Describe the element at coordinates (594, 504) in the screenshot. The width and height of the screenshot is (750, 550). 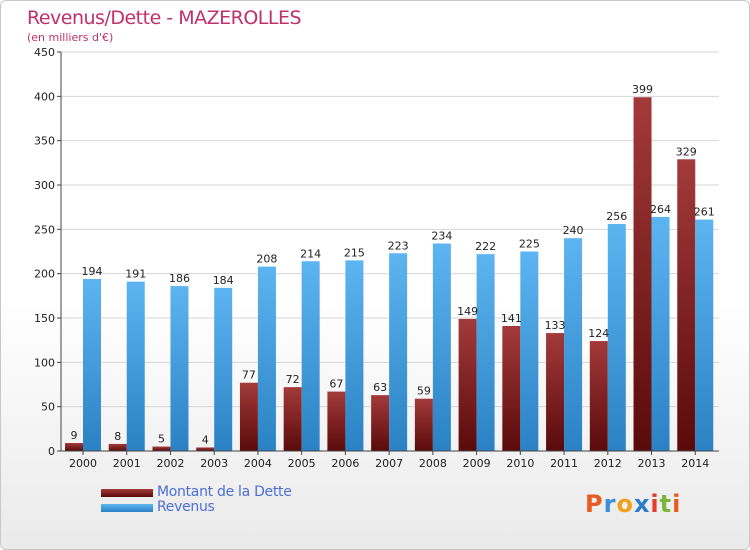
I see `logo-letter: P` at that location.